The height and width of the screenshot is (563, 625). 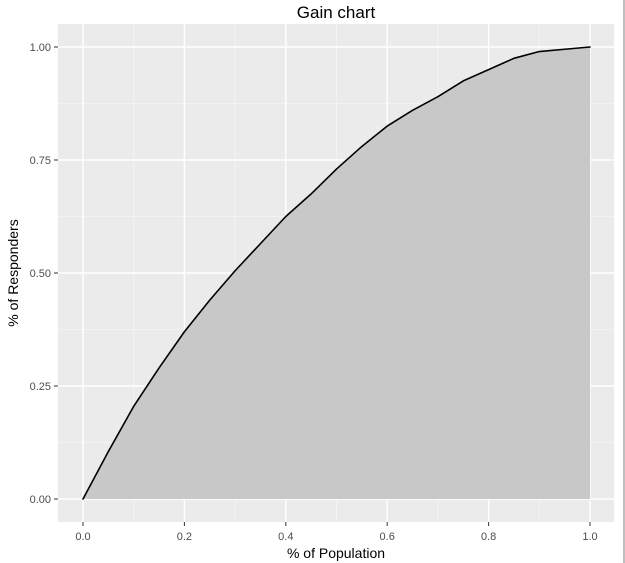 What do you see at coordinates (82, 537) in the screenshot?
I see `x-tick-label: 0.0` at bounding box center [82, 537].